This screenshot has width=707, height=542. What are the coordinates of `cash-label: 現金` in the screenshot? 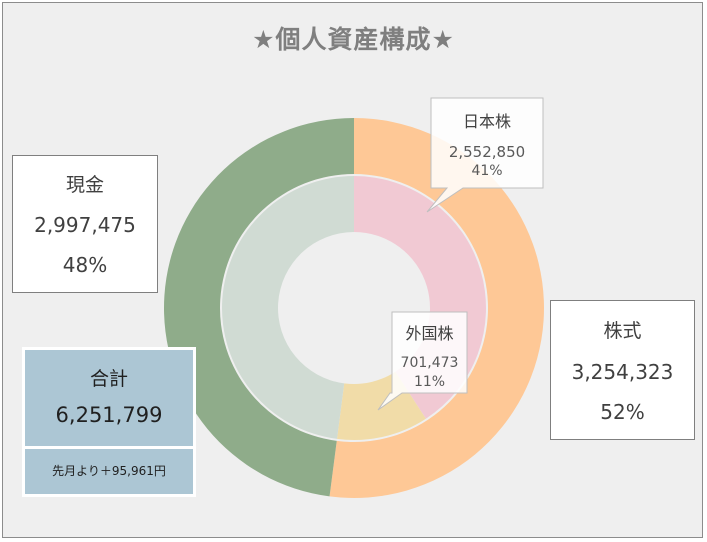 It's located at (84, 185).